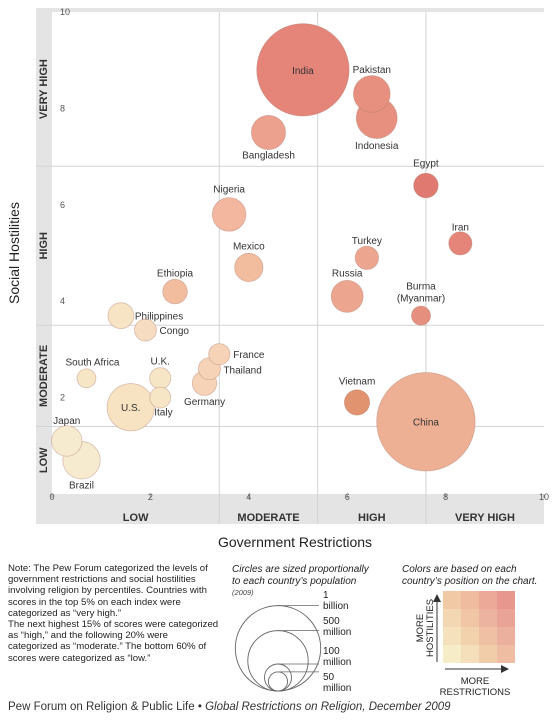 This screenshot has width=560, height=720. Describe the element at coordinates (420, 628) in the screenshot. I see `color-legend-y-label: MORE` at that location.